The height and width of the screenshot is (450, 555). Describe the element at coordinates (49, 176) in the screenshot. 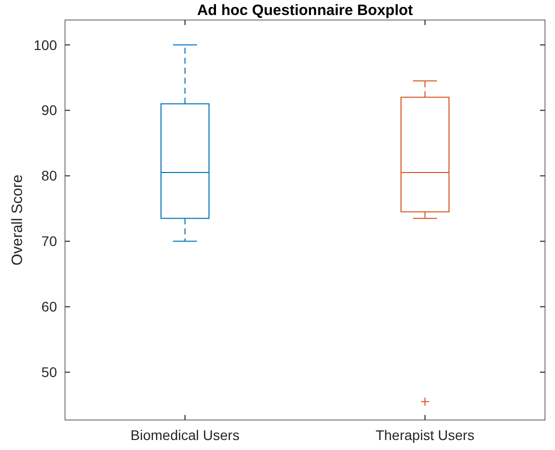

I see `y-tick-label: 80` at that location.